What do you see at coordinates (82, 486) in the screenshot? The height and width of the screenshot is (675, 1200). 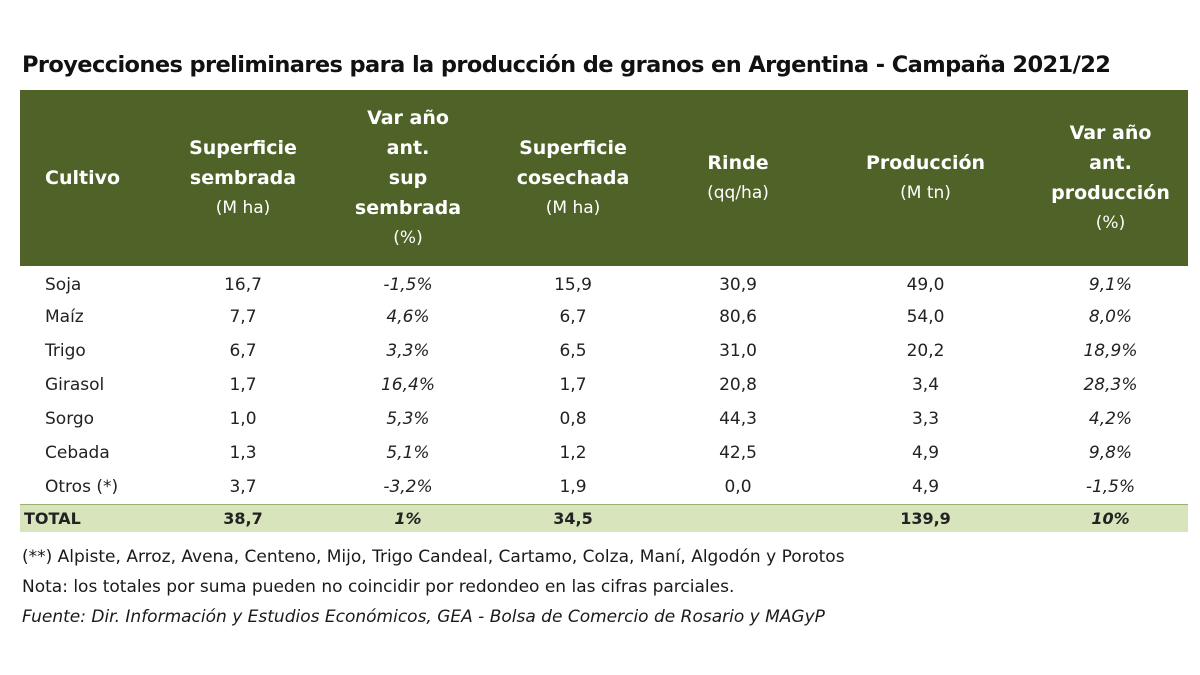 I see `cell-cultivo: Otros (*)` at bounding box center [82, 486].